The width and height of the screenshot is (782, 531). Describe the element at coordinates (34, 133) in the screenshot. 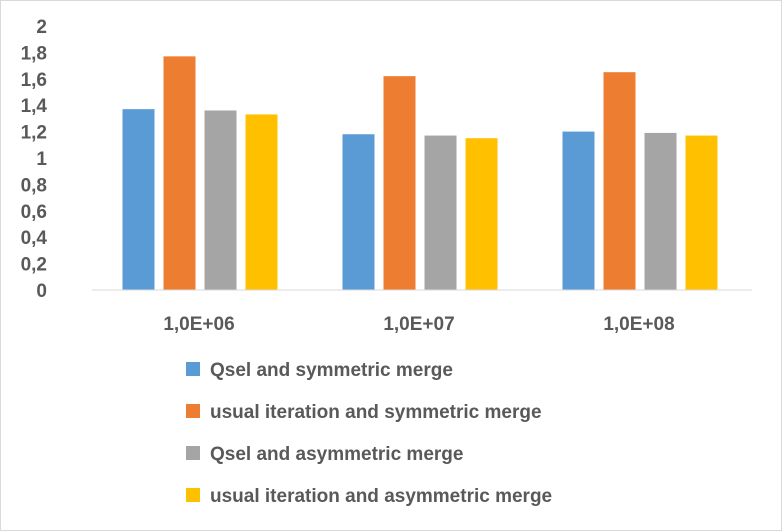

I see `y-tick-label: 1,2` at that location.